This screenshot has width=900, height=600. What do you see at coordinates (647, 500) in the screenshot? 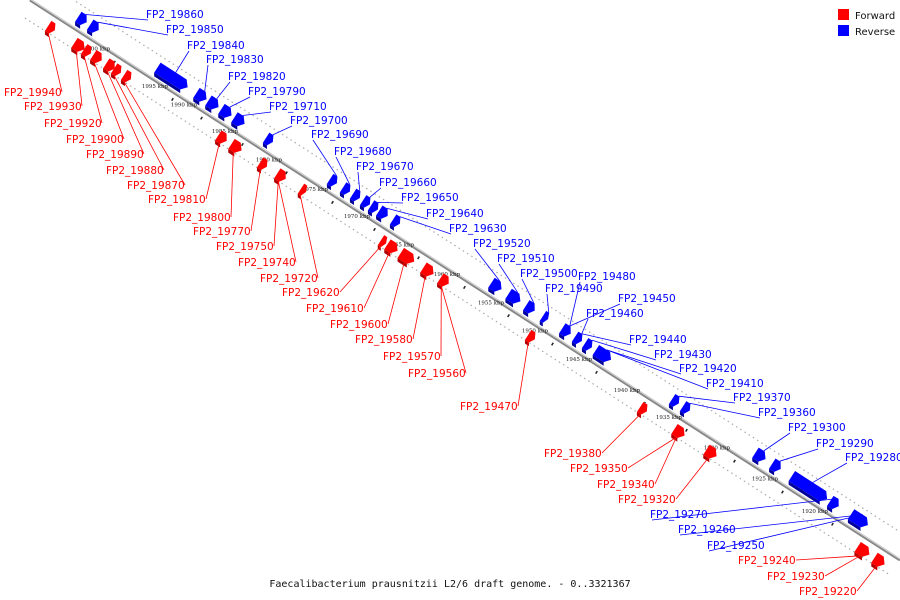
I see `forward-gene-label: FP2_19320` at bounding box center [647, 500].